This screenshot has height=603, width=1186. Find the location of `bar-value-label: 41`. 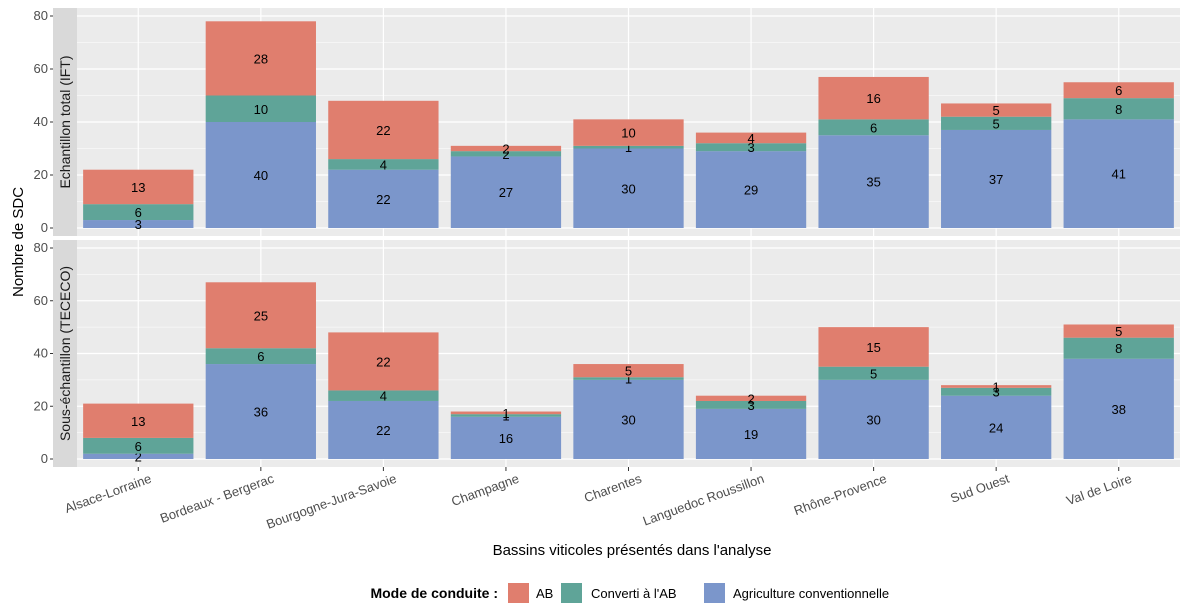

bar-value-label: 41 is located at coordinates (1118, 174).